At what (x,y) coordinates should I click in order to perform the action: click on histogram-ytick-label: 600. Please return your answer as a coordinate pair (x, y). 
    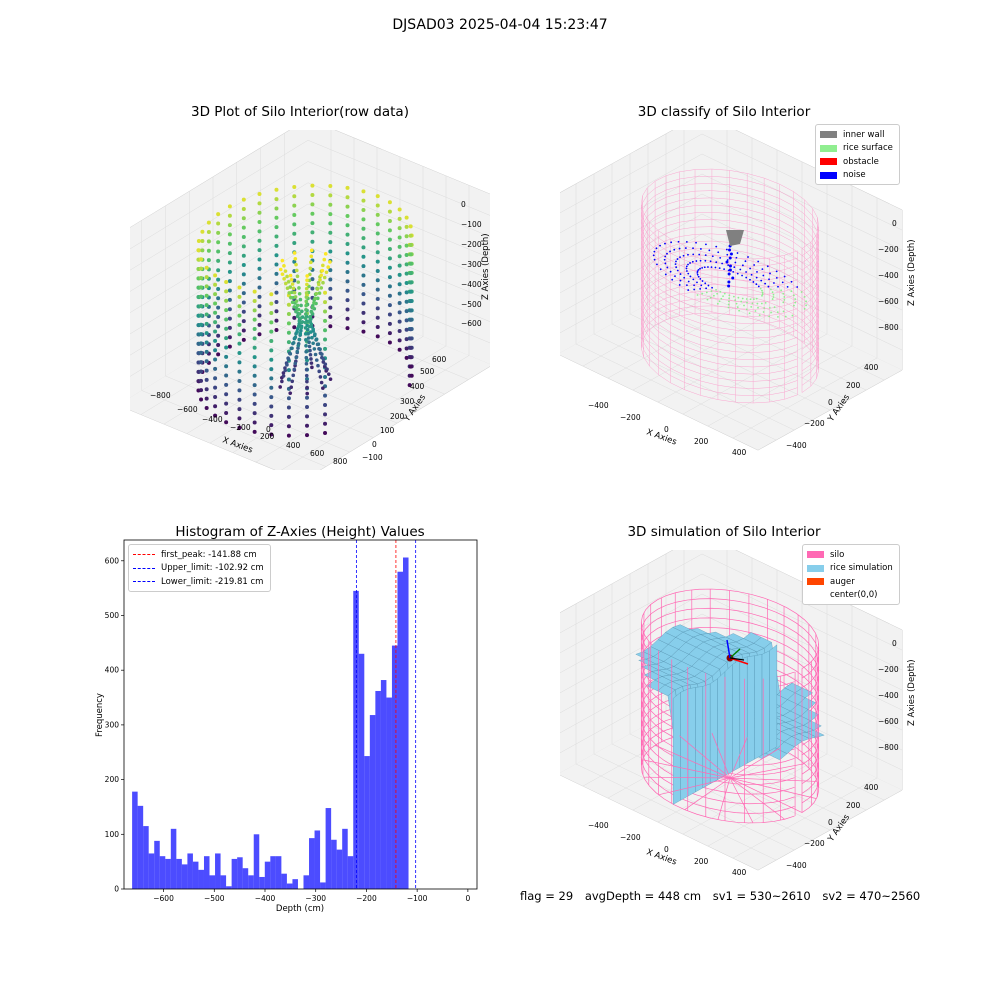
    Looking at the image, I should click on (112, 560).